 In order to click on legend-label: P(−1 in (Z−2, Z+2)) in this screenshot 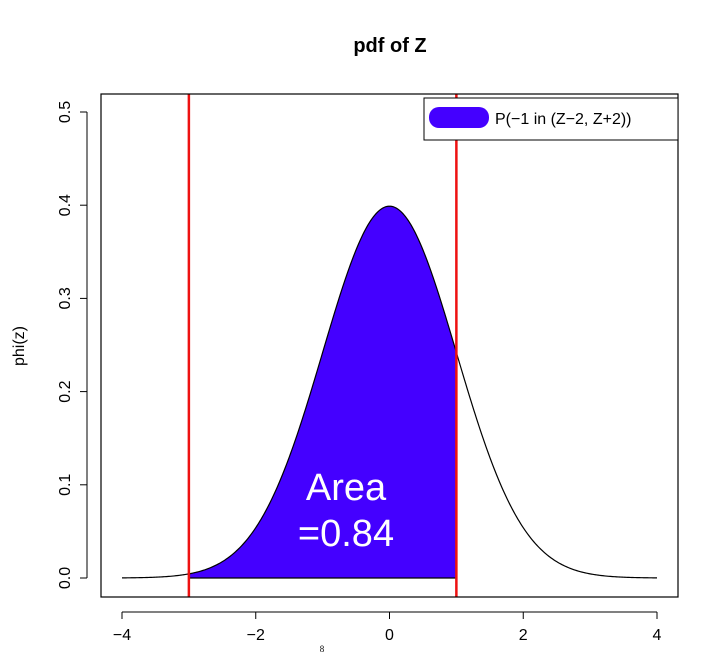, I will do `click(563, 119)`.